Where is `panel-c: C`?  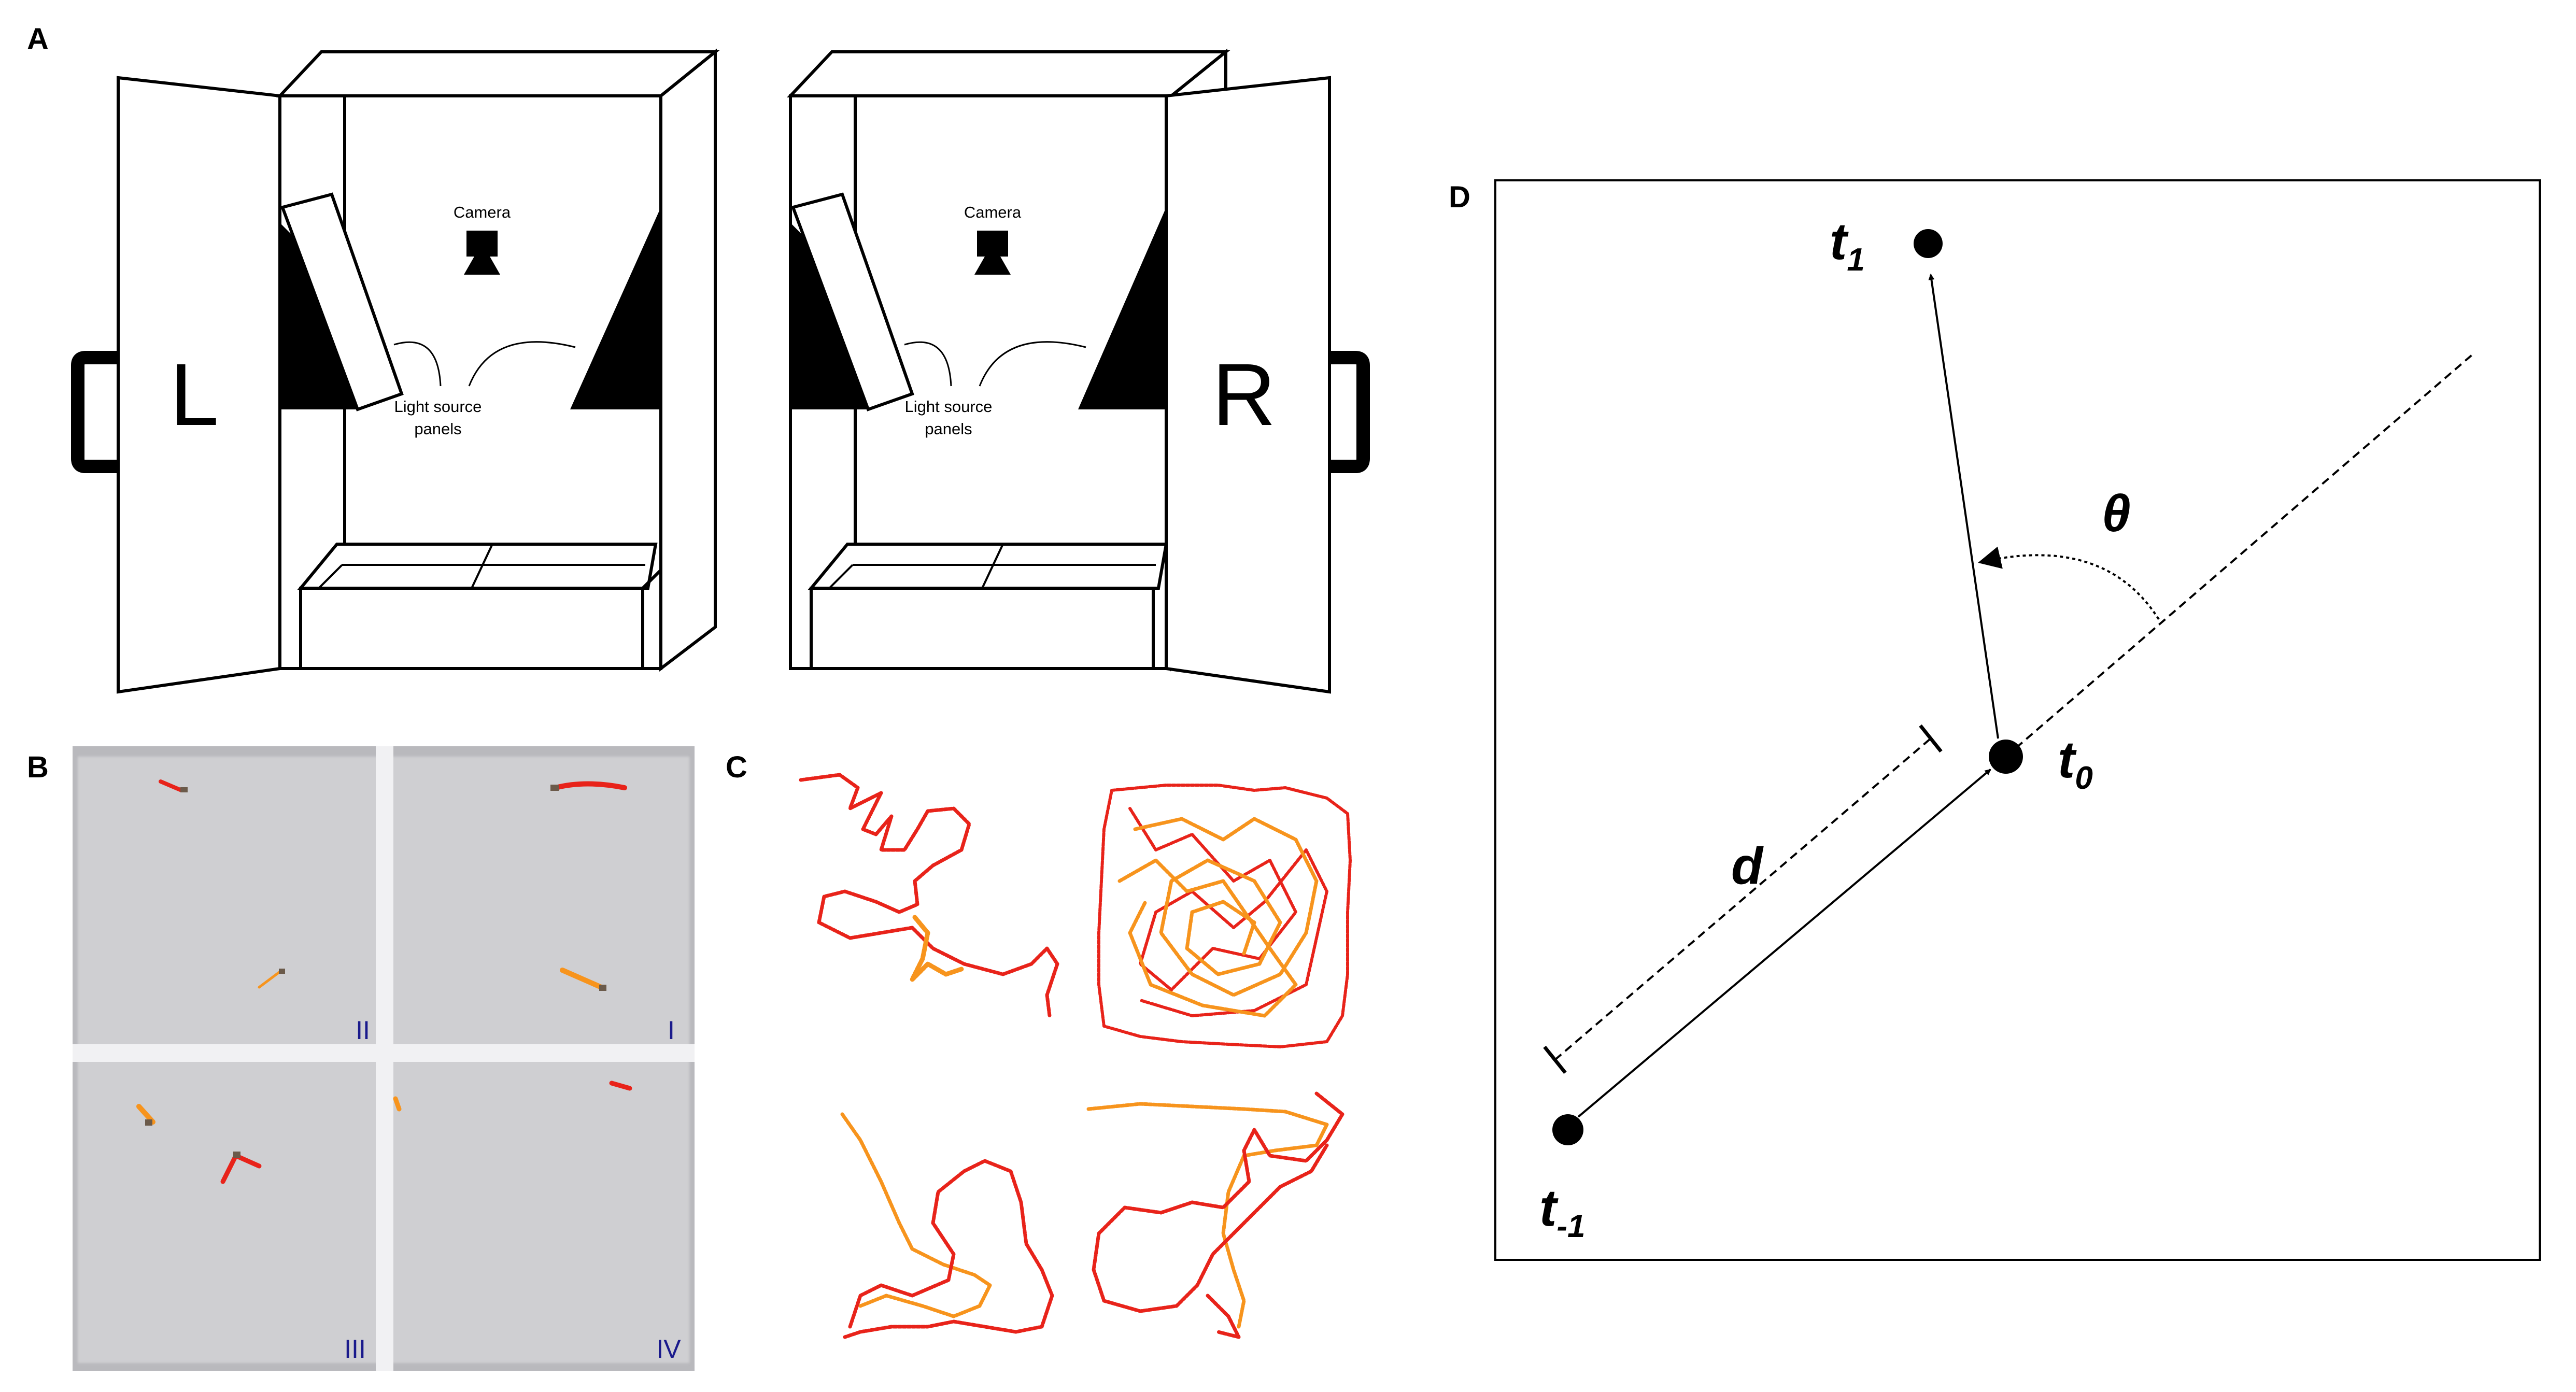 panel-c: C is located at coordinates (1039, 1044).